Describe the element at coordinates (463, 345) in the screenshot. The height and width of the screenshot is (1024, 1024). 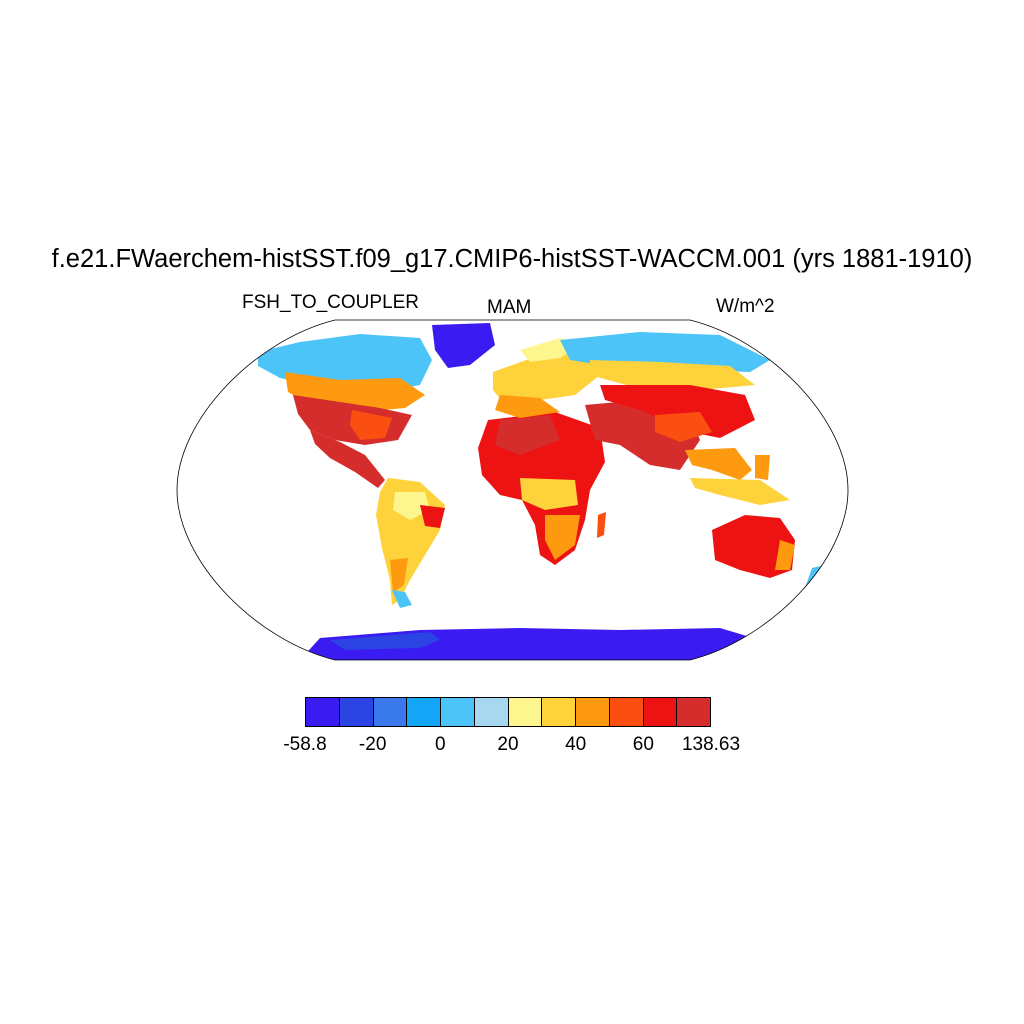
I see `greenland-region` at that location.